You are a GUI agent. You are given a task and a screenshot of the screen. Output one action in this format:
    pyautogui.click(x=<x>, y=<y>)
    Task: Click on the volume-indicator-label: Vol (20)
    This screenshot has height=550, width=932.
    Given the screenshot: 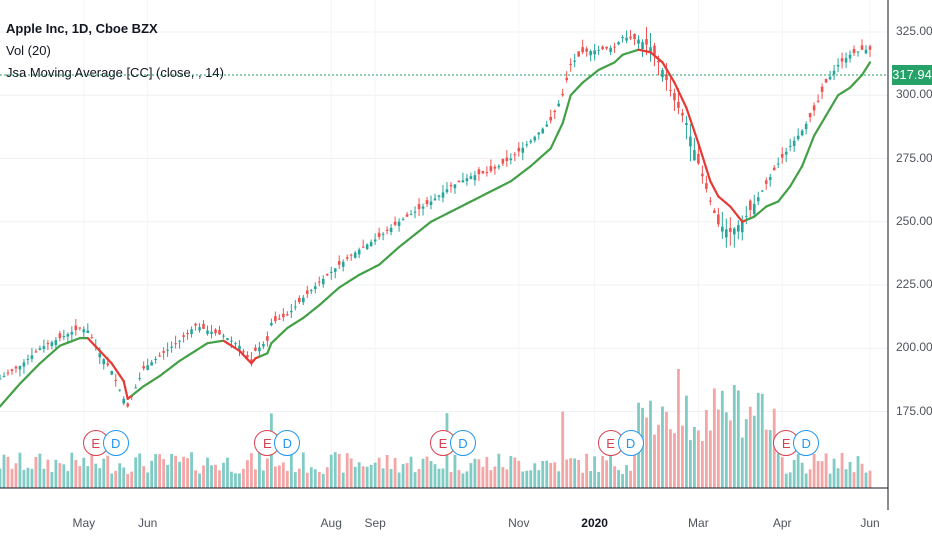 What is the action you would take?
    pyautogui.click(x=28, y=50)
    